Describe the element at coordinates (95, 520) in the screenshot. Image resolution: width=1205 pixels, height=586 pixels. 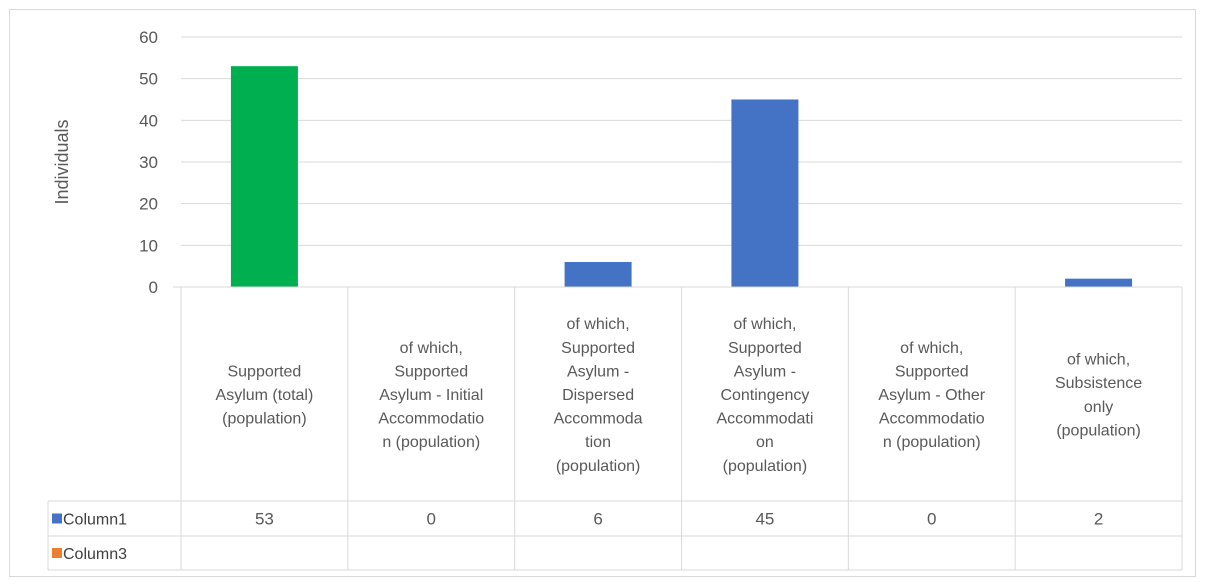
I see `legend-label: Column1` at that location.